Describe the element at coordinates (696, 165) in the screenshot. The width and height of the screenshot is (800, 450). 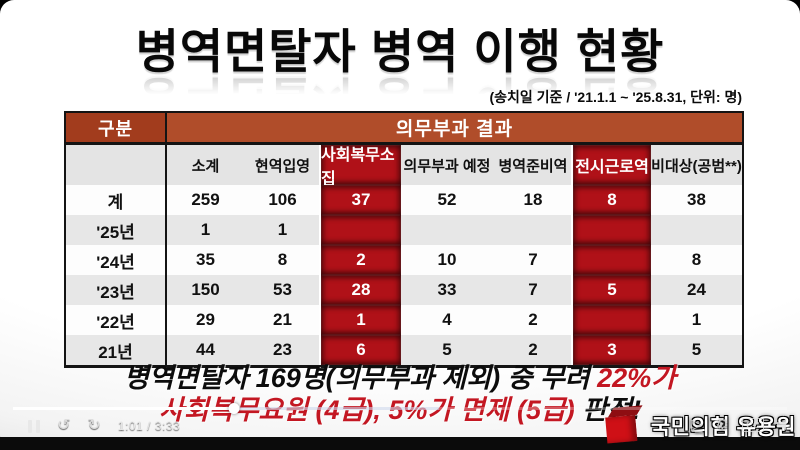
I see `column-header: 비대상(공범**)` at that location.